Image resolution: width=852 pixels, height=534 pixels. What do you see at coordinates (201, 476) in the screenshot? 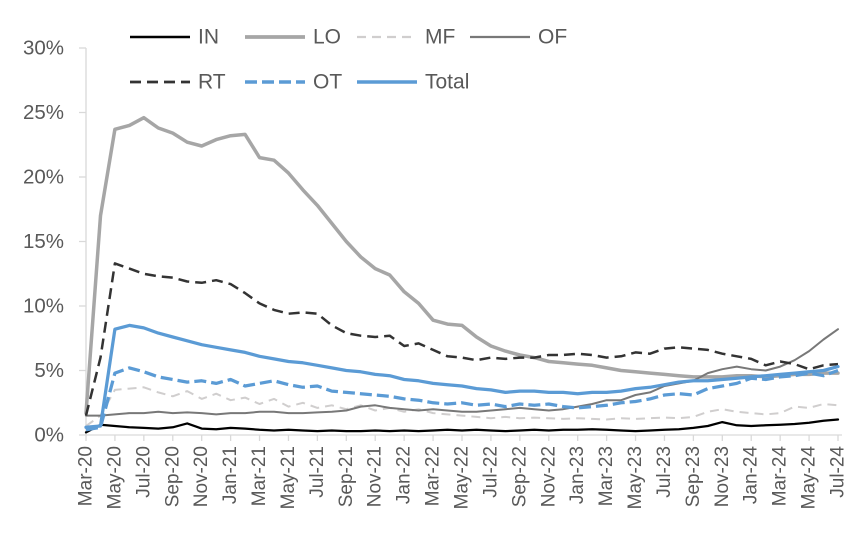
I see `x-axis-label: Nov-20` at bounding box center [201, 476].